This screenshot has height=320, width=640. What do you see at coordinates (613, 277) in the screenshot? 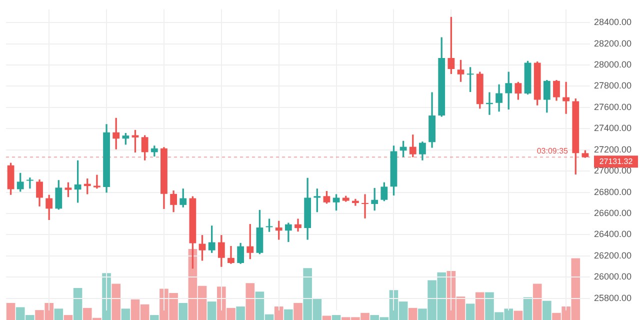
I see `y-tick-label: 26000.00` at bounding box center [613, 277].